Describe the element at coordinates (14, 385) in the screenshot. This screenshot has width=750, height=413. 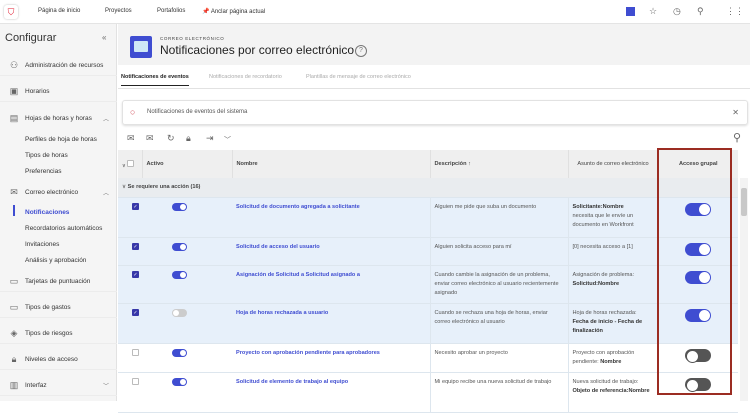
I see `layout-icon: ▥` at that location.